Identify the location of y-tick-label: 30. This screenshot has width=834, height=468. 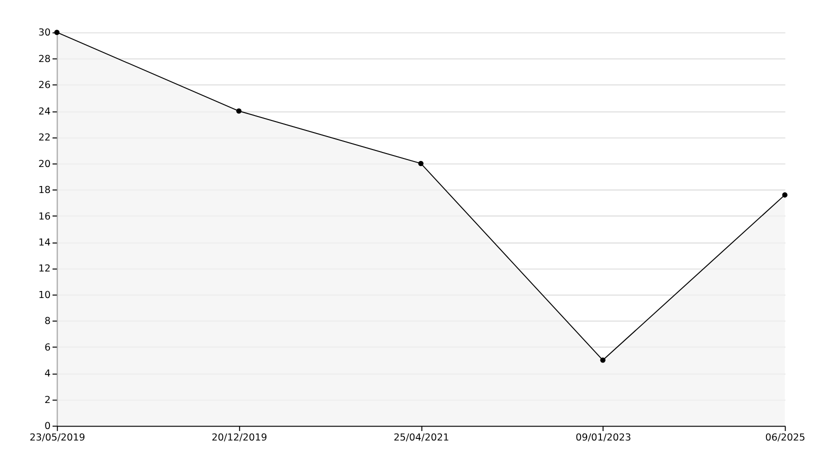
(44, 33).